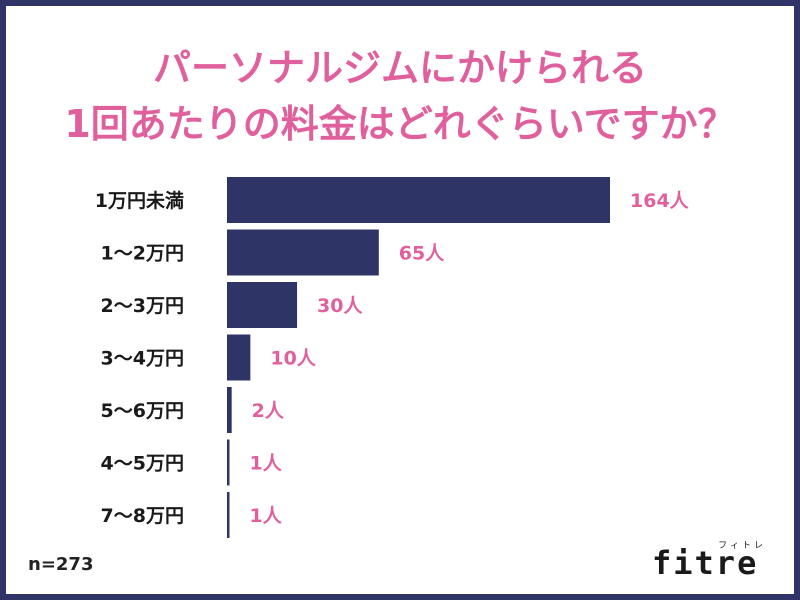 Image resolution: width=800 pixels, height=600 pixels. What do you see at coordinates (399, 68) in the screenshot?
I see `title-line-1: パーソナルジムにかけられる` at bounding box center [399, 68].